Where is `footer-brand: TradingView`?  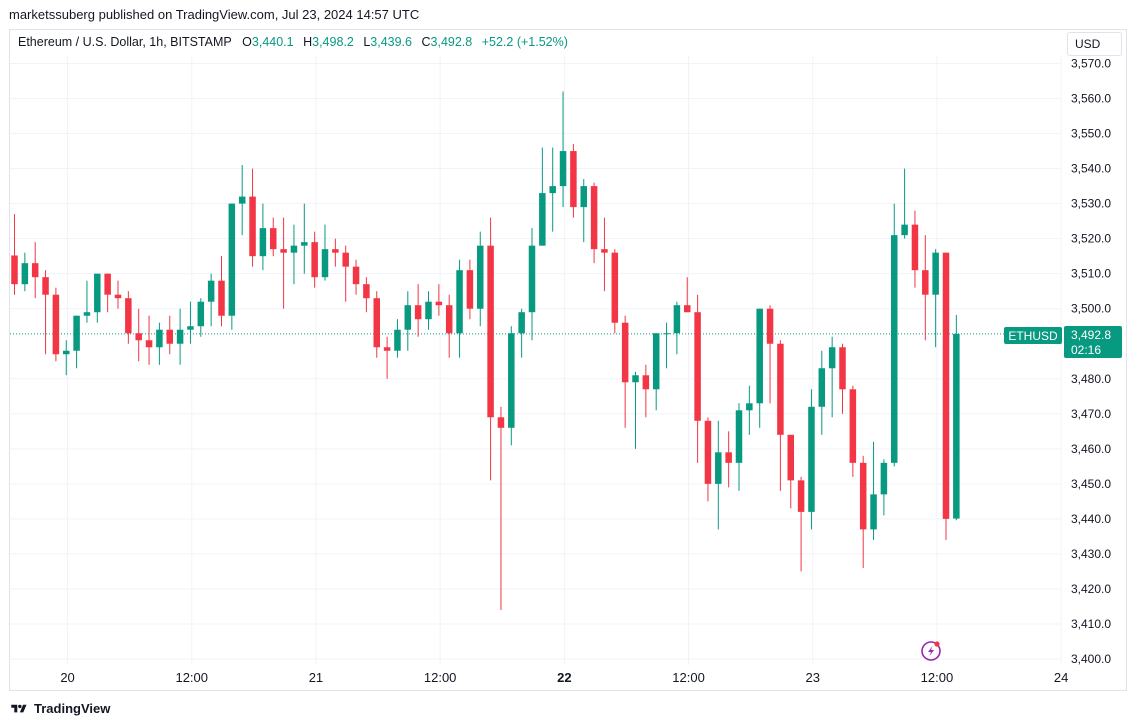 footer-brand: TradingView is located at coordinates (59, 708).